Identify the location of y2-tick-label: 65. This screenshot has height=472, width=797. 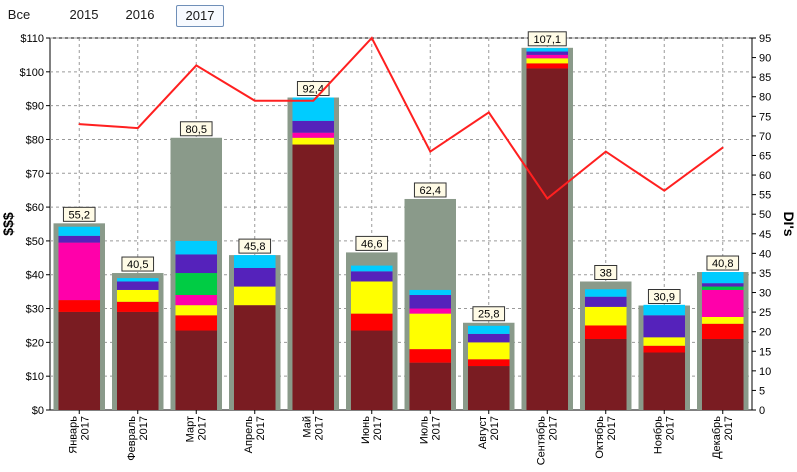
(765, 156).